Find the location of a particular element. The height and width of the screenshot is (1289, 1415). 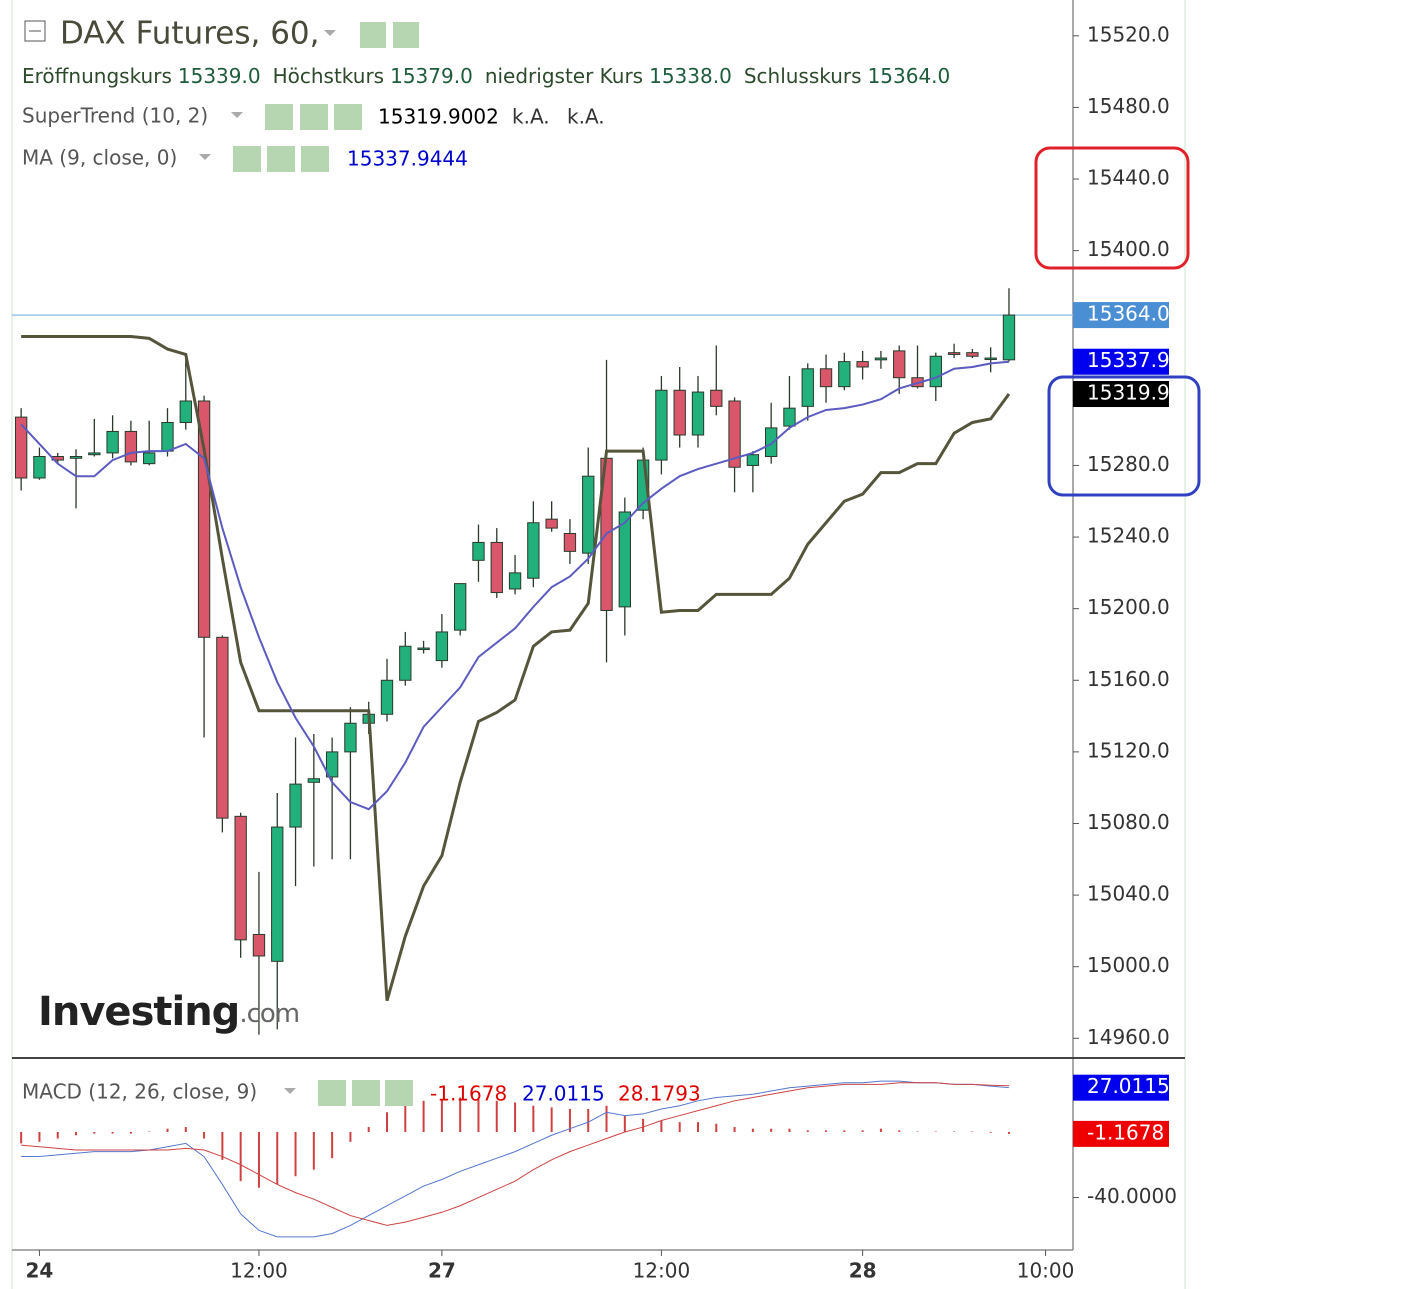

ma-value: 15337.9444 is located at coordinates (407, 159).